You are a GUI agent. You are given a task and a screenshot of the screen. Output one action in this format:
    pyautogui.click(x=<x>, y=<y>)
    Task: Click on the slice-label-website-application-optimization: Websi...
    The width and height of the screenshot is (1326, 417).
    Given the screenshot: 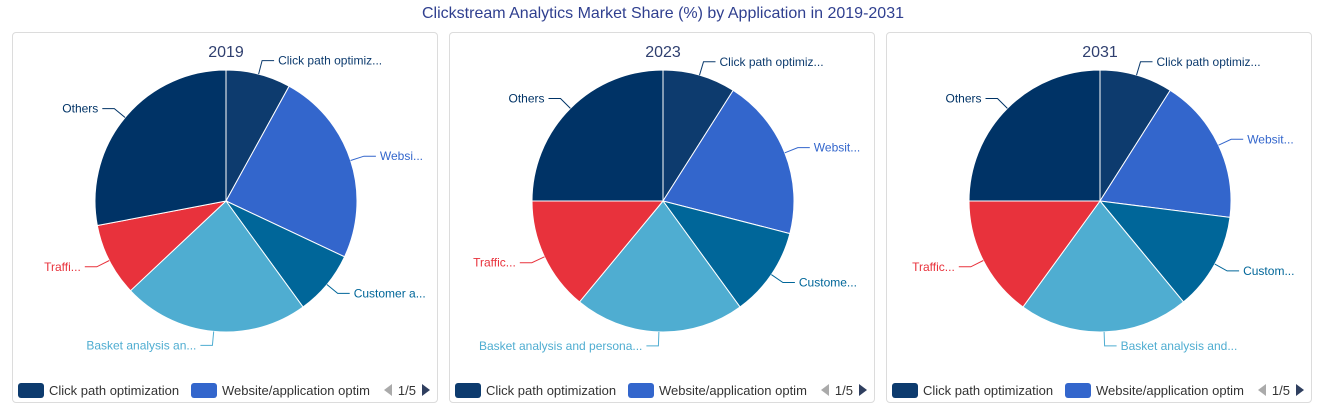 What is the action you would take?
    pyautogui.click(x=401, y=156)
    